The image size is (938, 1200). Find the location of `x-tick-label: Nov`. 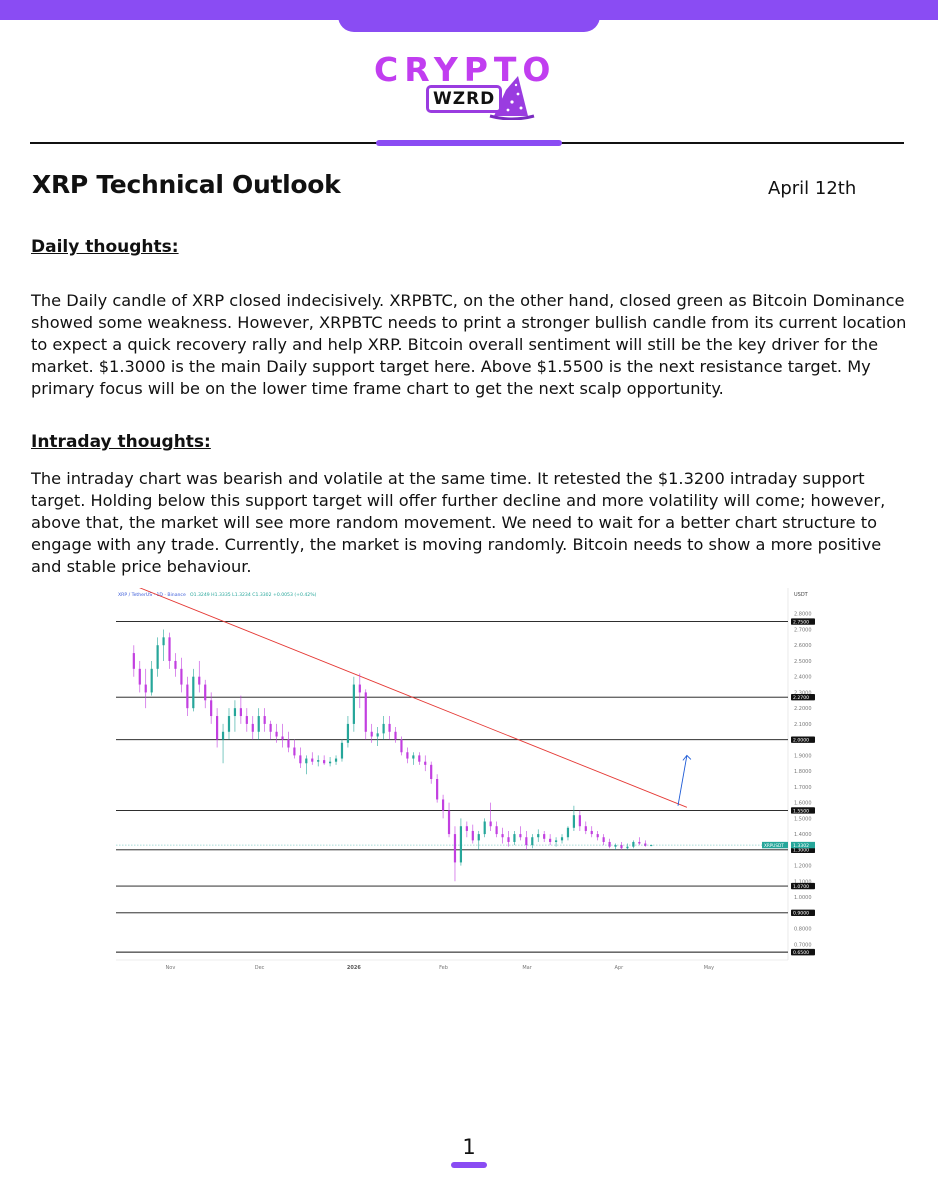

x-tick-label: Nov is located at coordinates (171, 968).